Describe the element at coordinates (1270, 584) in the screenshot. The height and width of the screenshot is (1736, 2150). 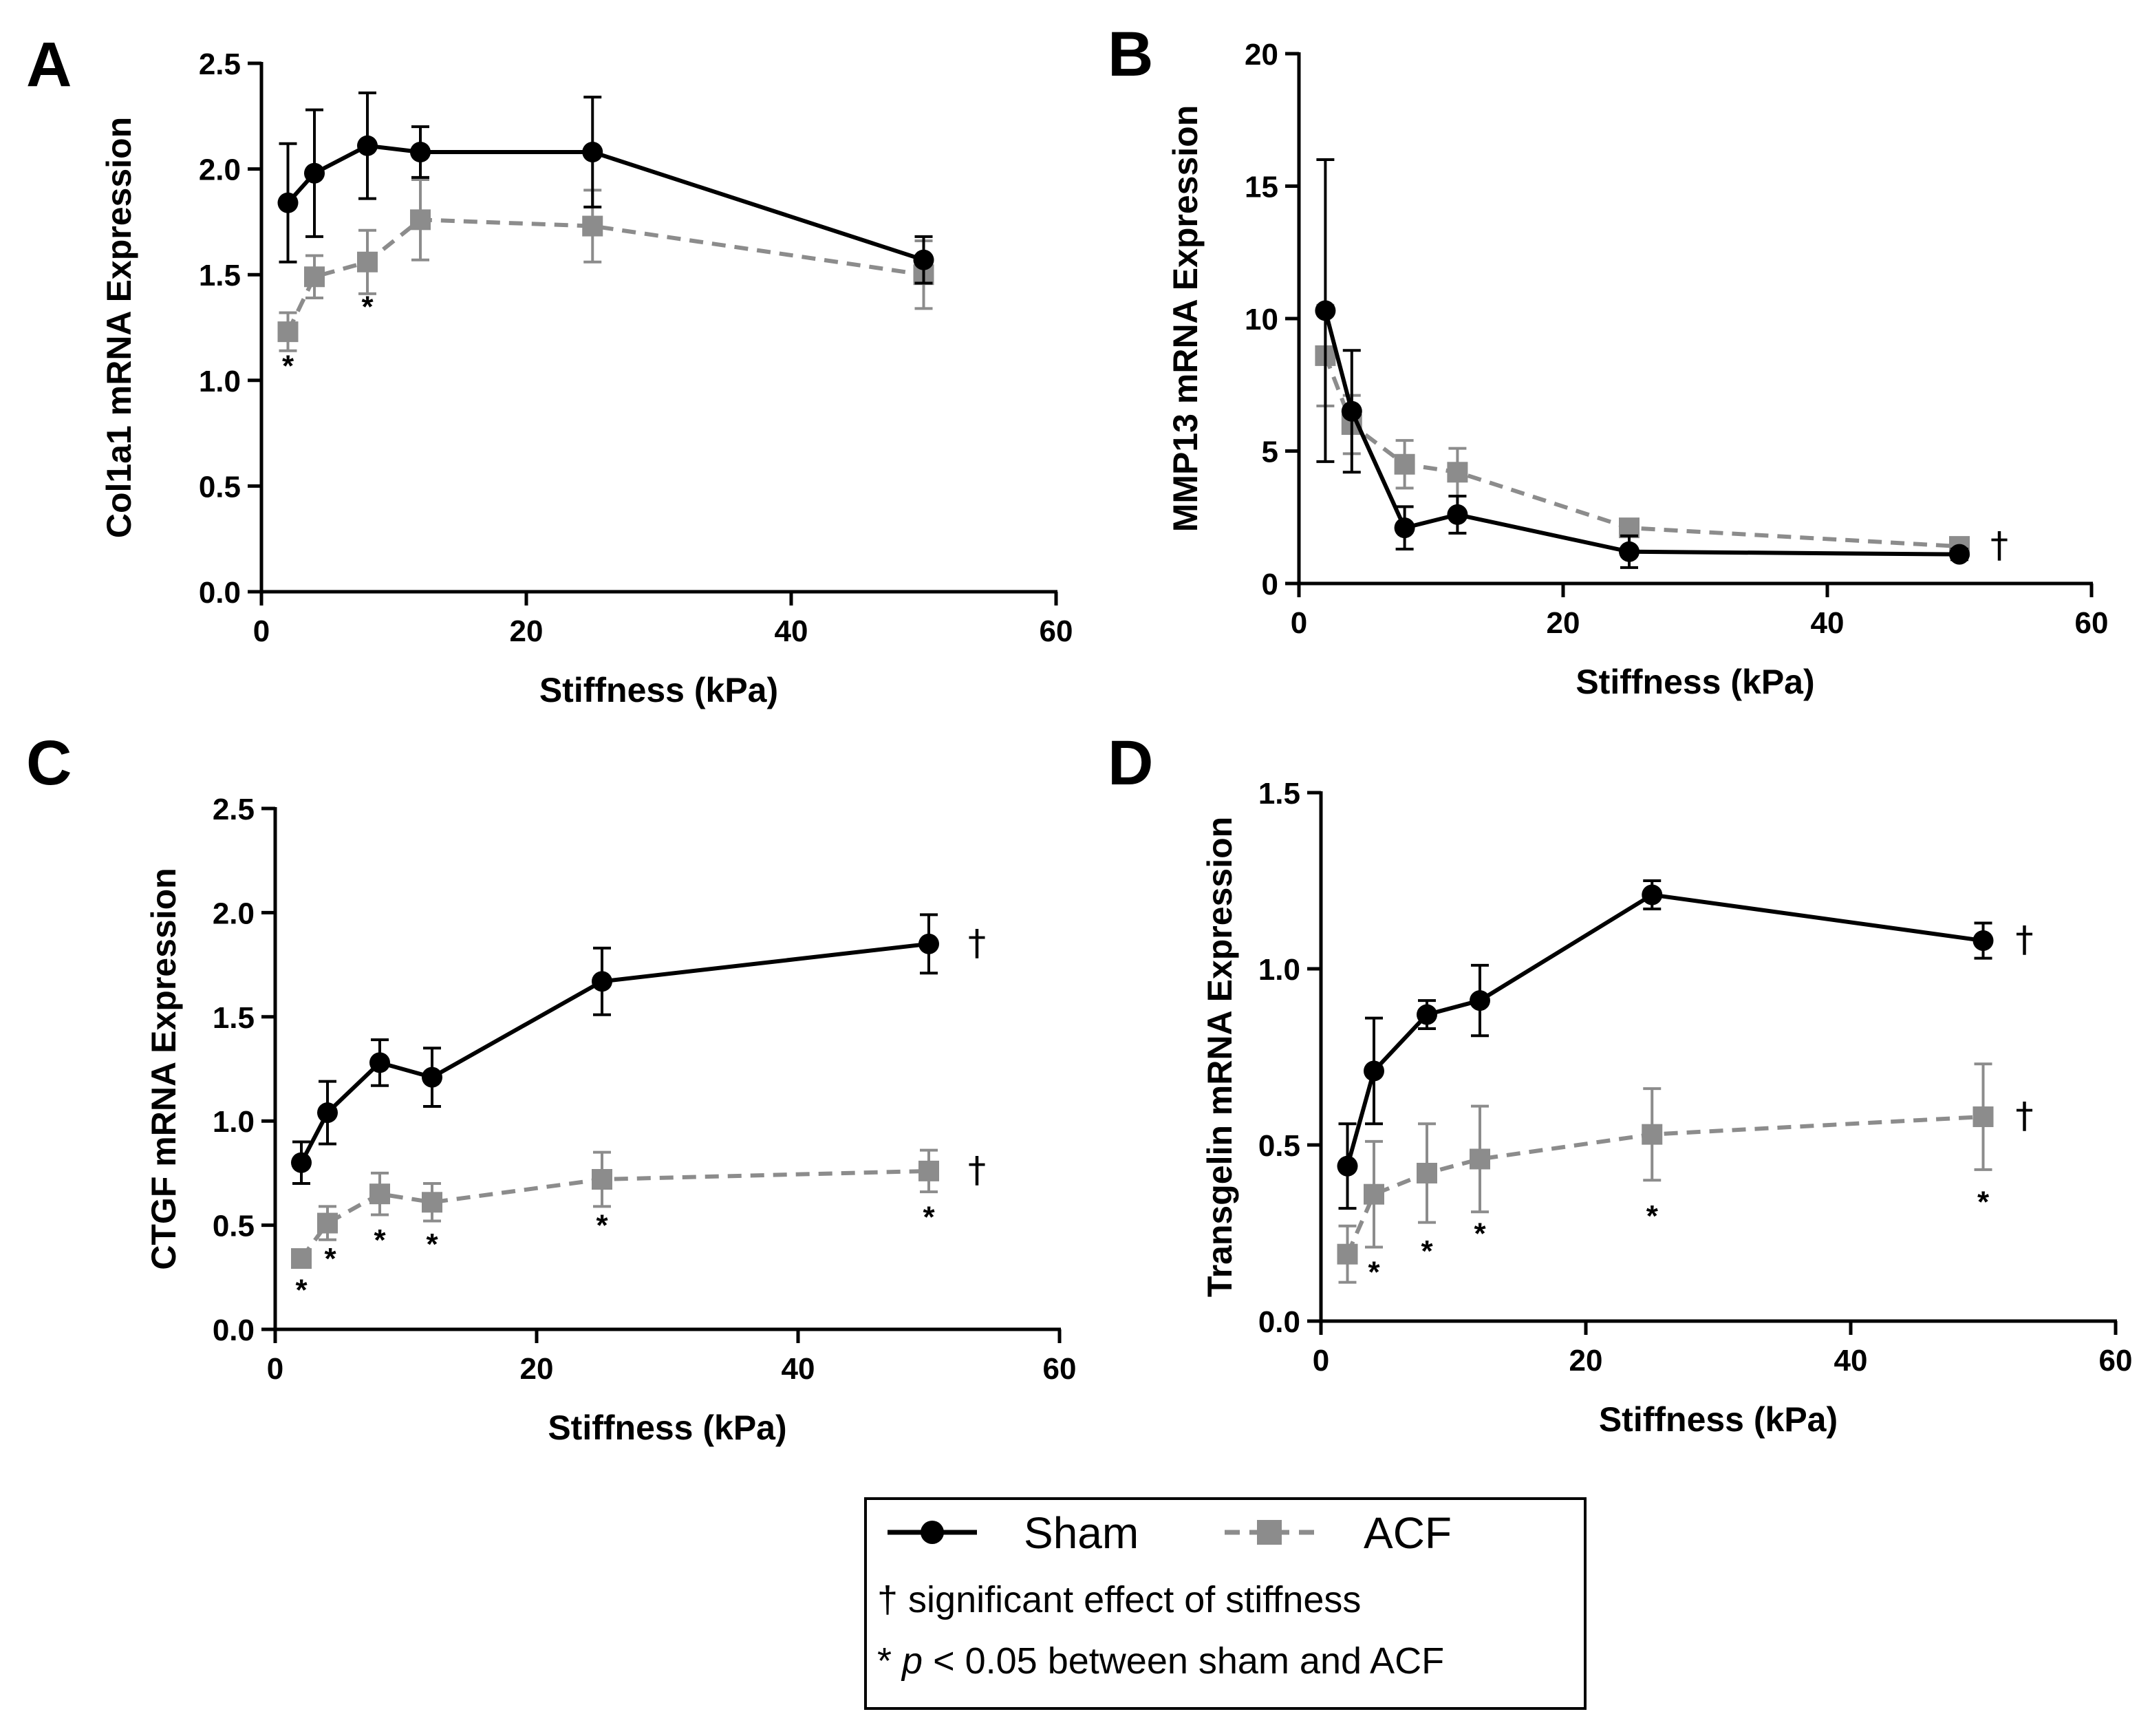
I see `y-tick-label: 0` at that location.